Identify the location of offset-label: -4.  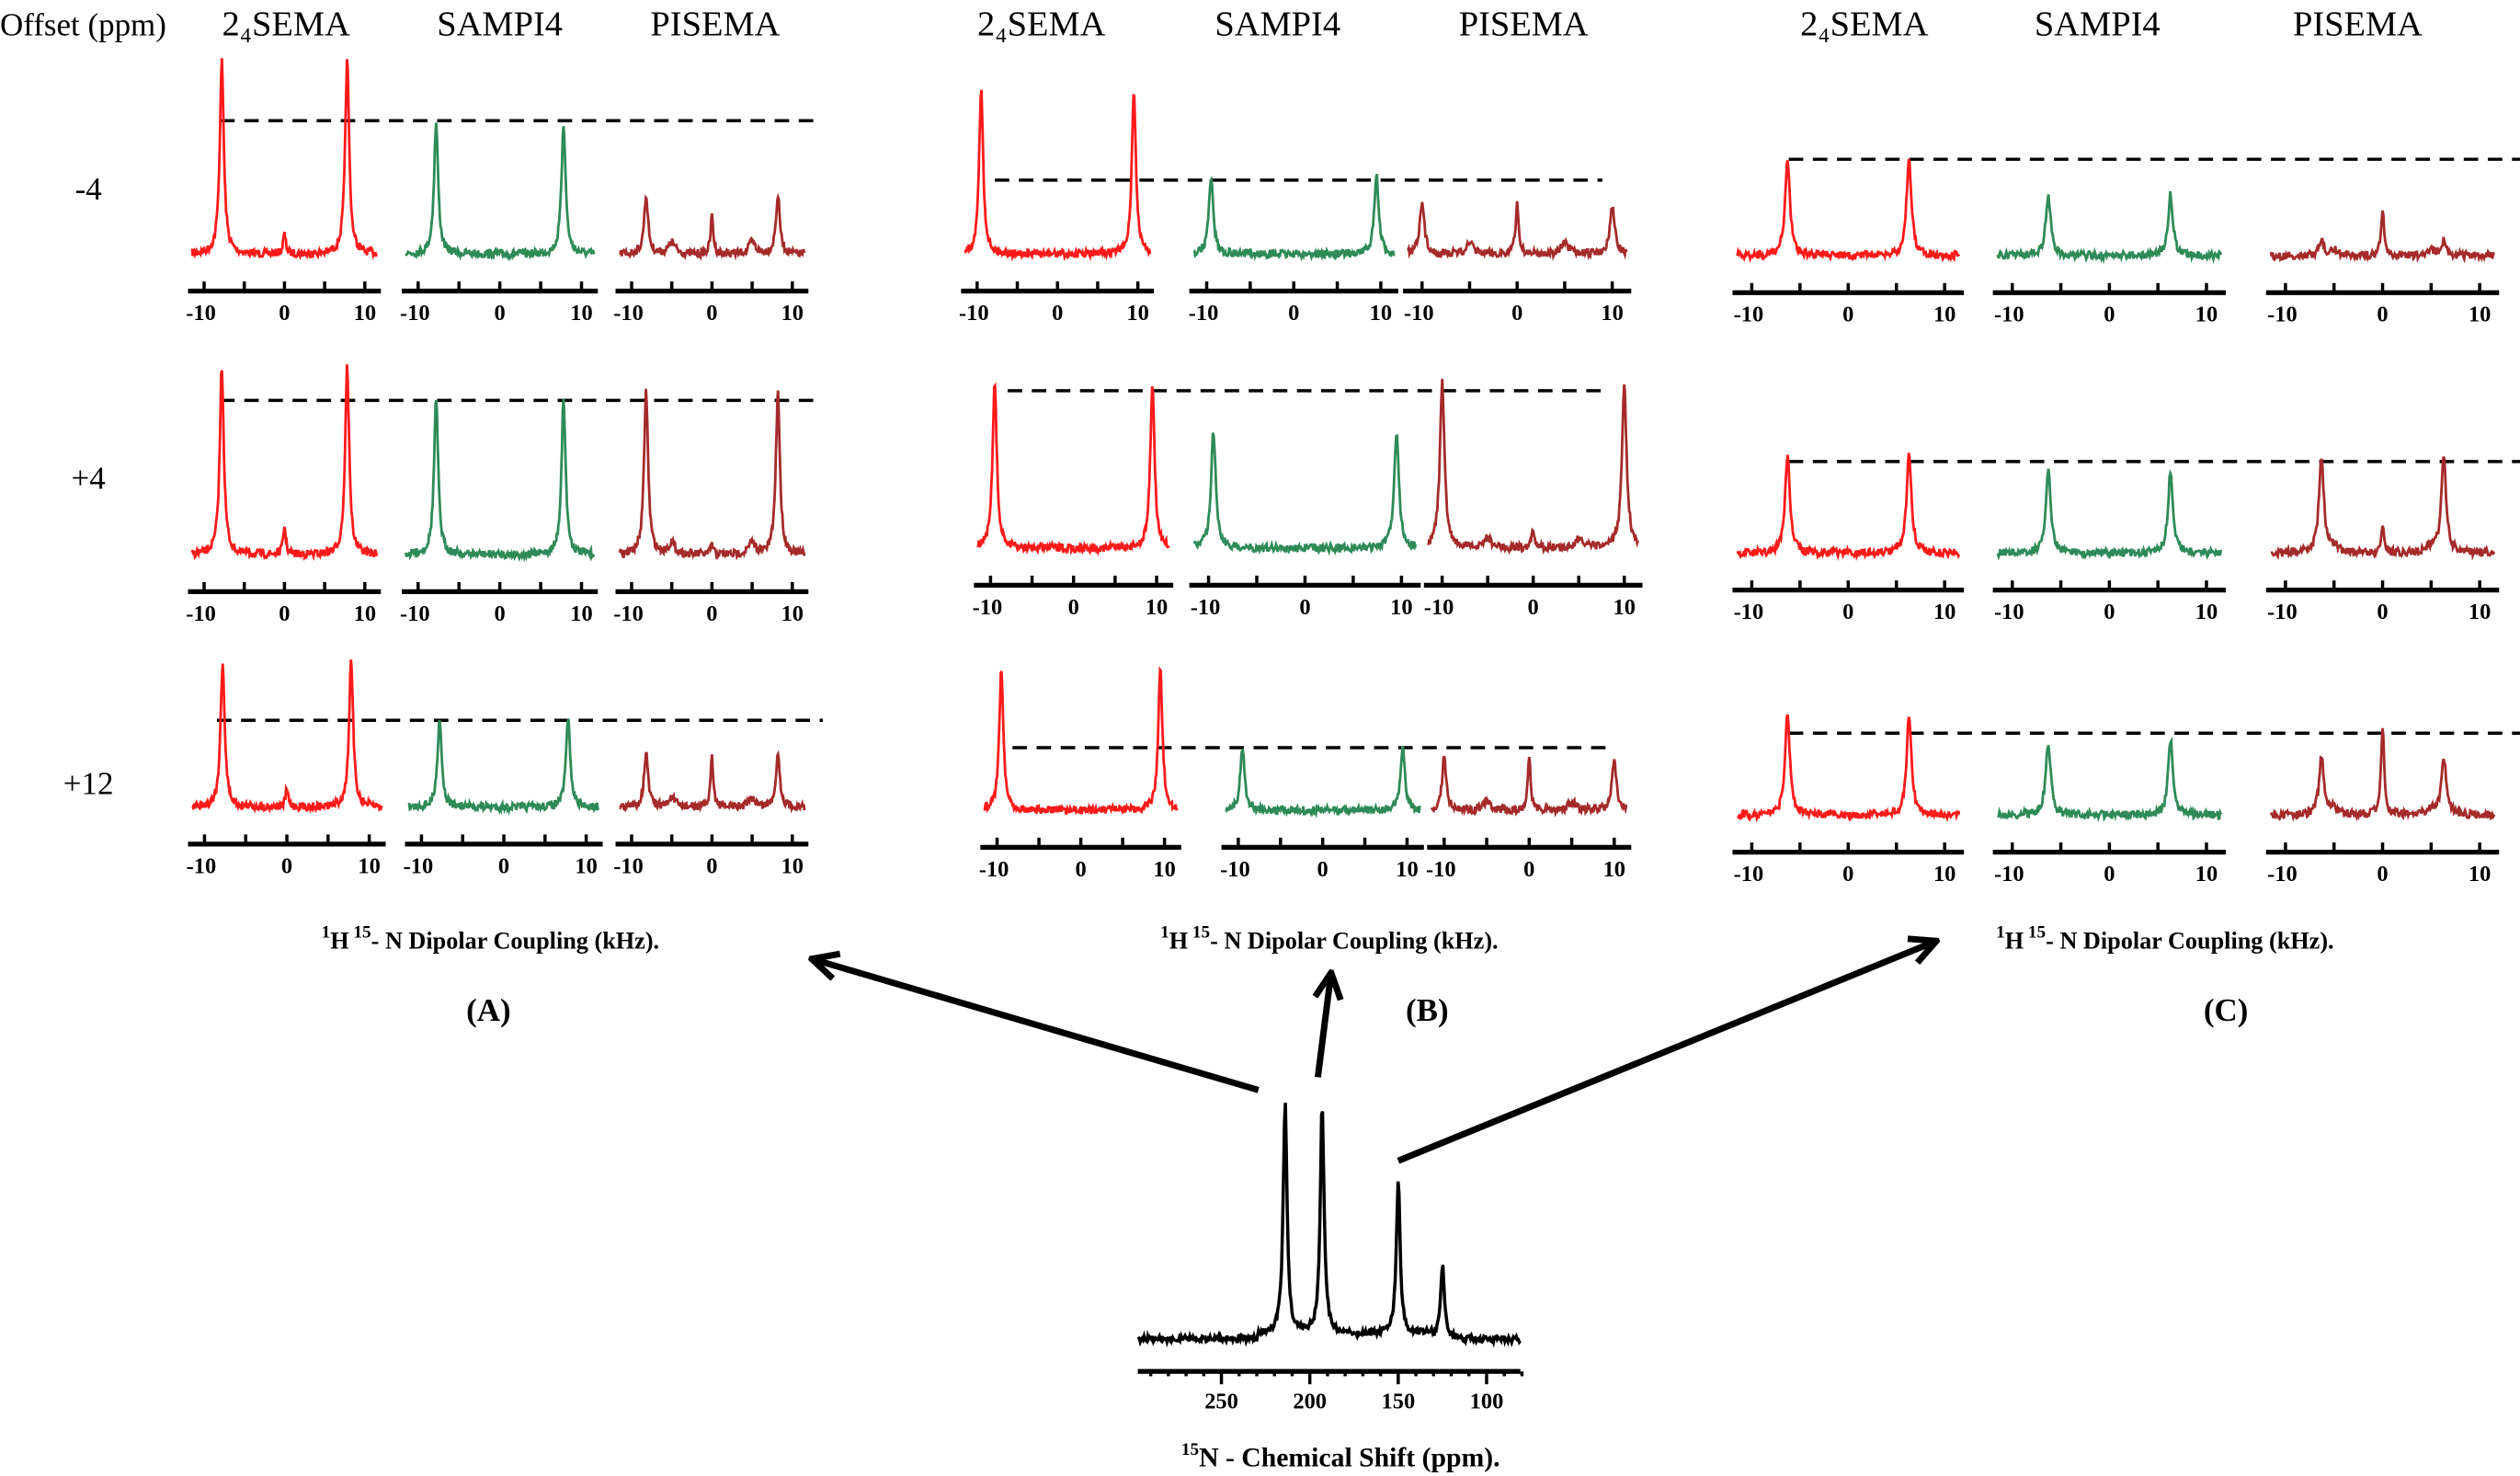
(88, 189).